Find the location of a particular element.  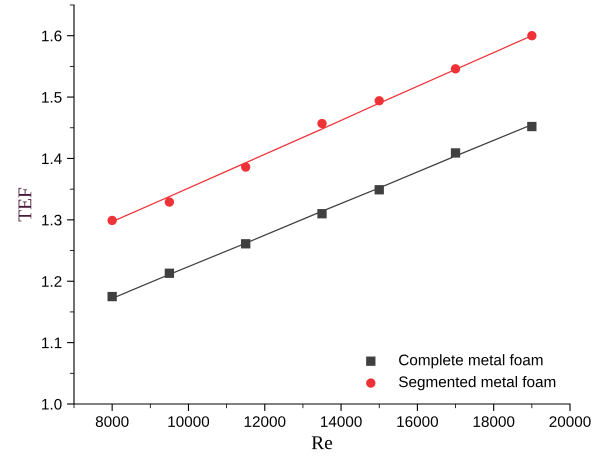

y-tick-label: 1.2 is located at coordinates (52, 281).